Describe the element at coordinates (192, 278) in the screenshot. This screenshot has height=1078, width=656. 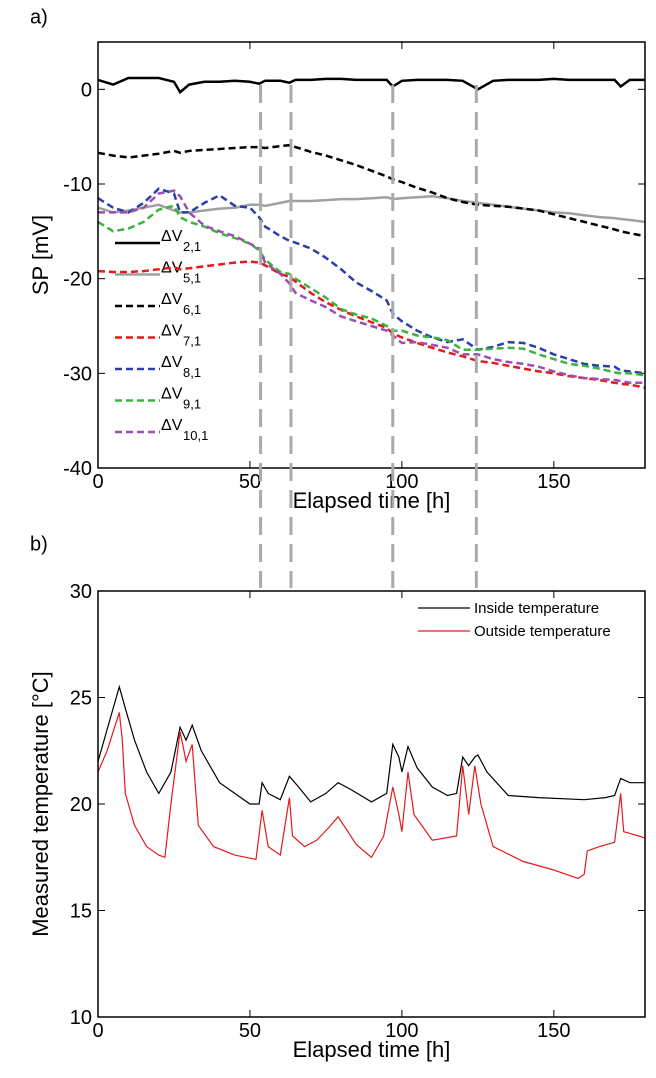
I see `legend-subscript: 5,1` at that location.